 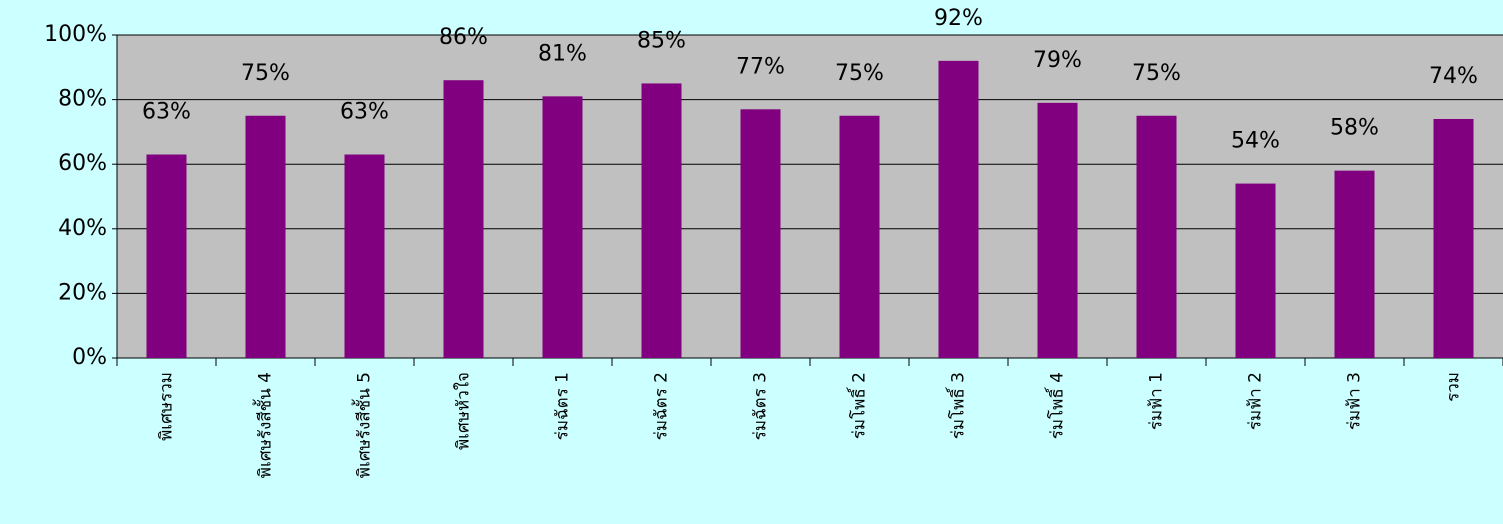 What do you see at coordinates (82, 292) in the screenshot?
I see `y-tick-label: 20%` at bounding box center [82, 292].